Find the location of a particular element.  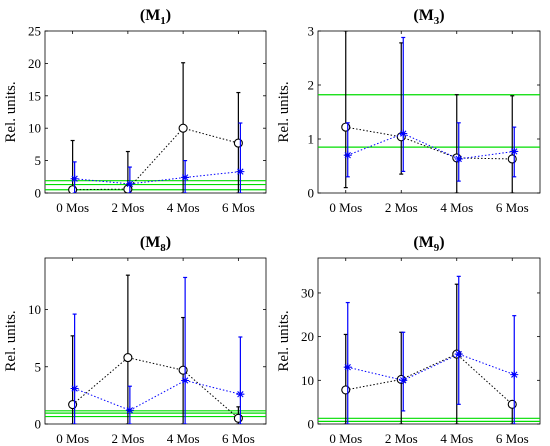

panel-title-subscript: 8 is located at coordinates (163, 248).